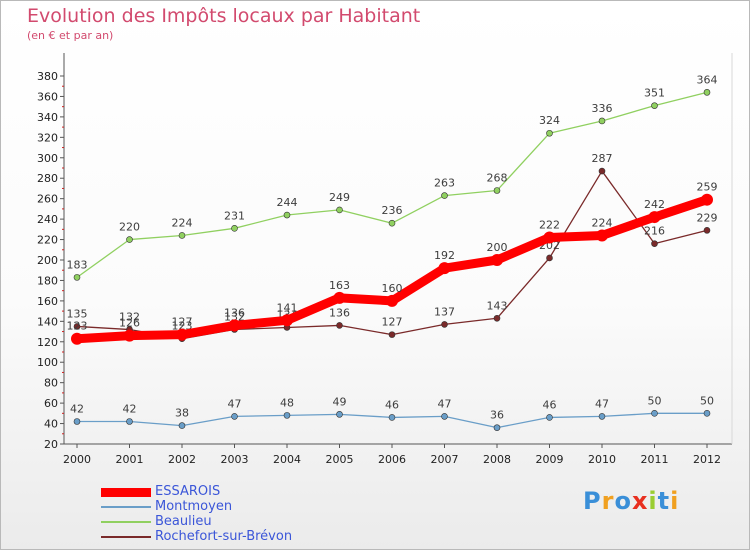  Describe the element at coordinates (47, 96) in the screenshot. I see `y-tick-label: 360` at that location.